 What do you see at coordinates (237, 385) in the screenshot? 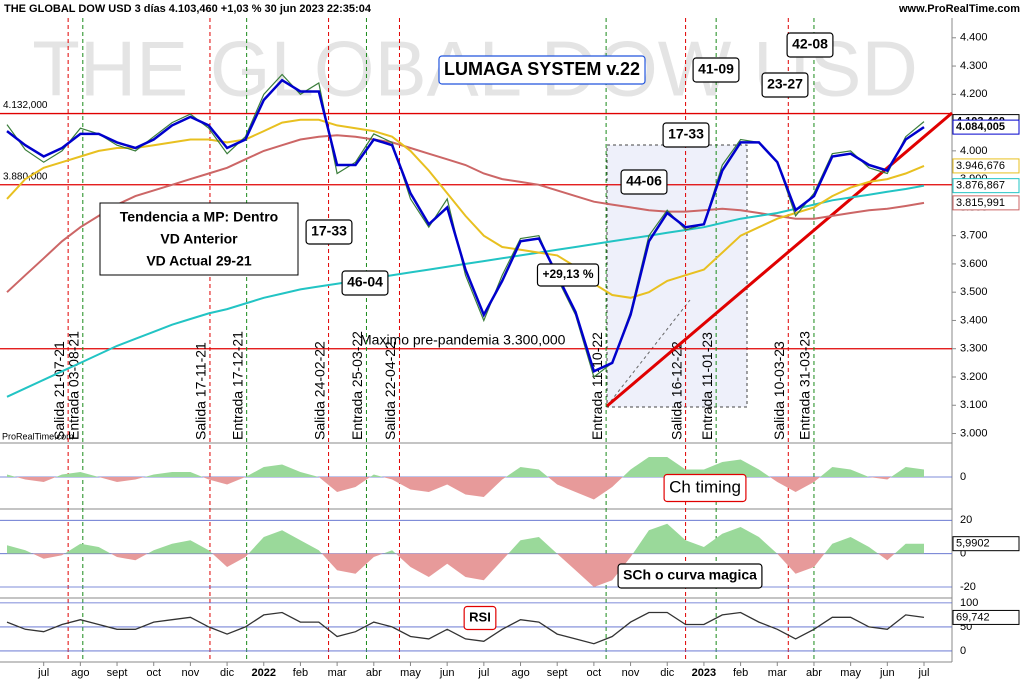
I see `signal-label: Entrada 17-12-21` at bounding box center [237, 385].